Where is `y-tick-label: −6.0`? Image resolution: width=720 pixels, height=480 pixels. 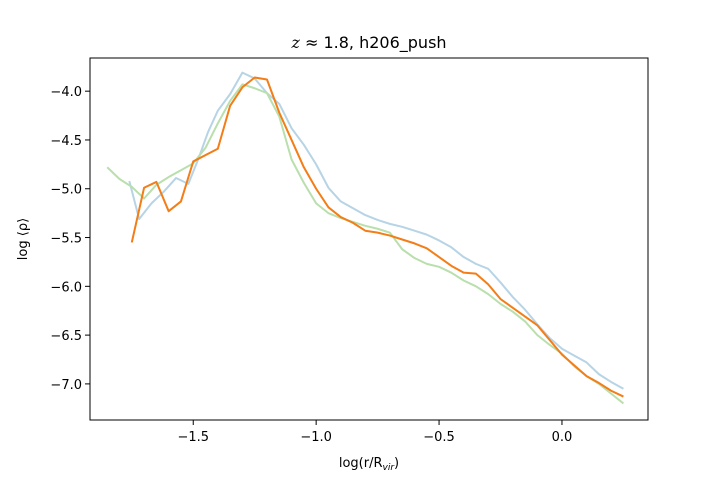 y-tick-label: −6.0 is located at coordinates (66, 287).